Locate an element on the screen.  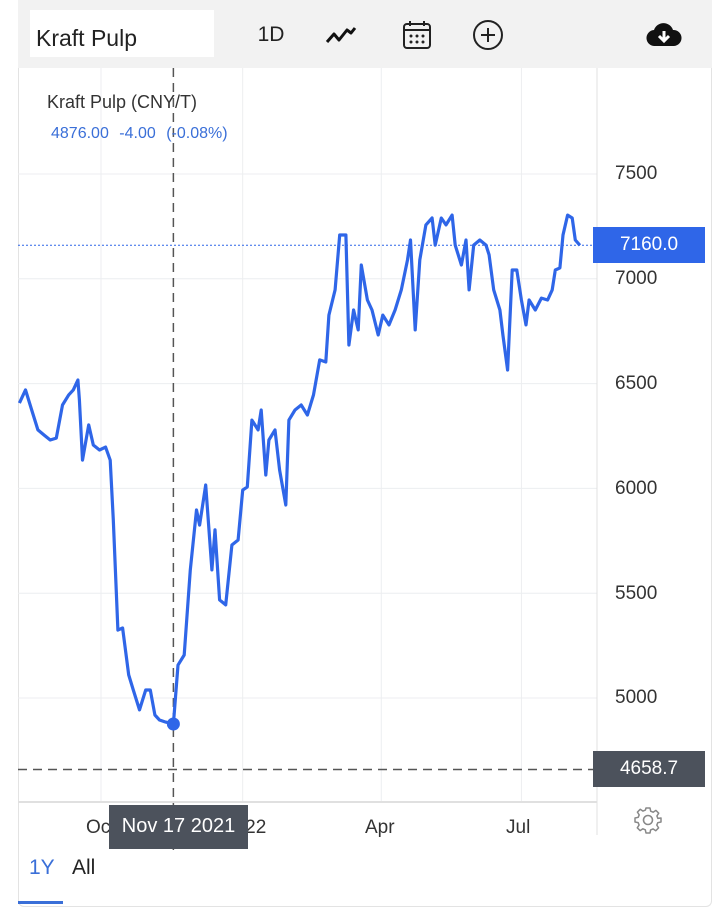
active-tab-indicator is located at coordinates (40, 902).